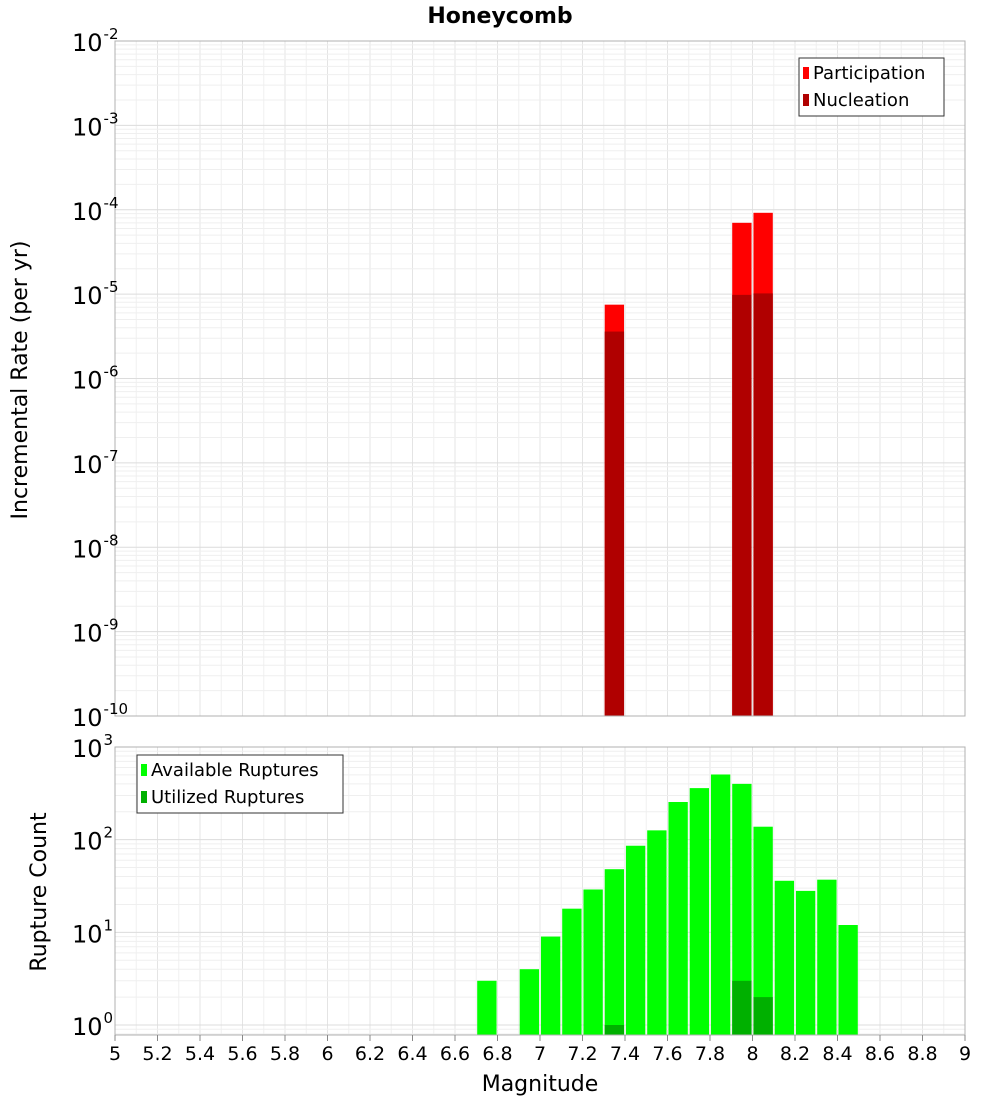 Image resolution: width=1000 pixels, height=1100 pixels. I want to click on y-tick-label: 10⁻², so click(95, 41).